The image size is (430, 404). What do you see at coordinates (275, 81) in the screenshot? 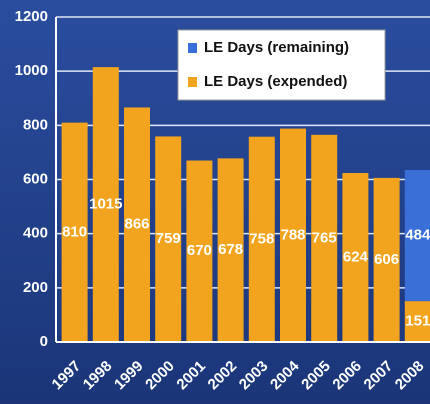
I see `legend-label: LE Days (expended)` at bounding box center [275, 81].